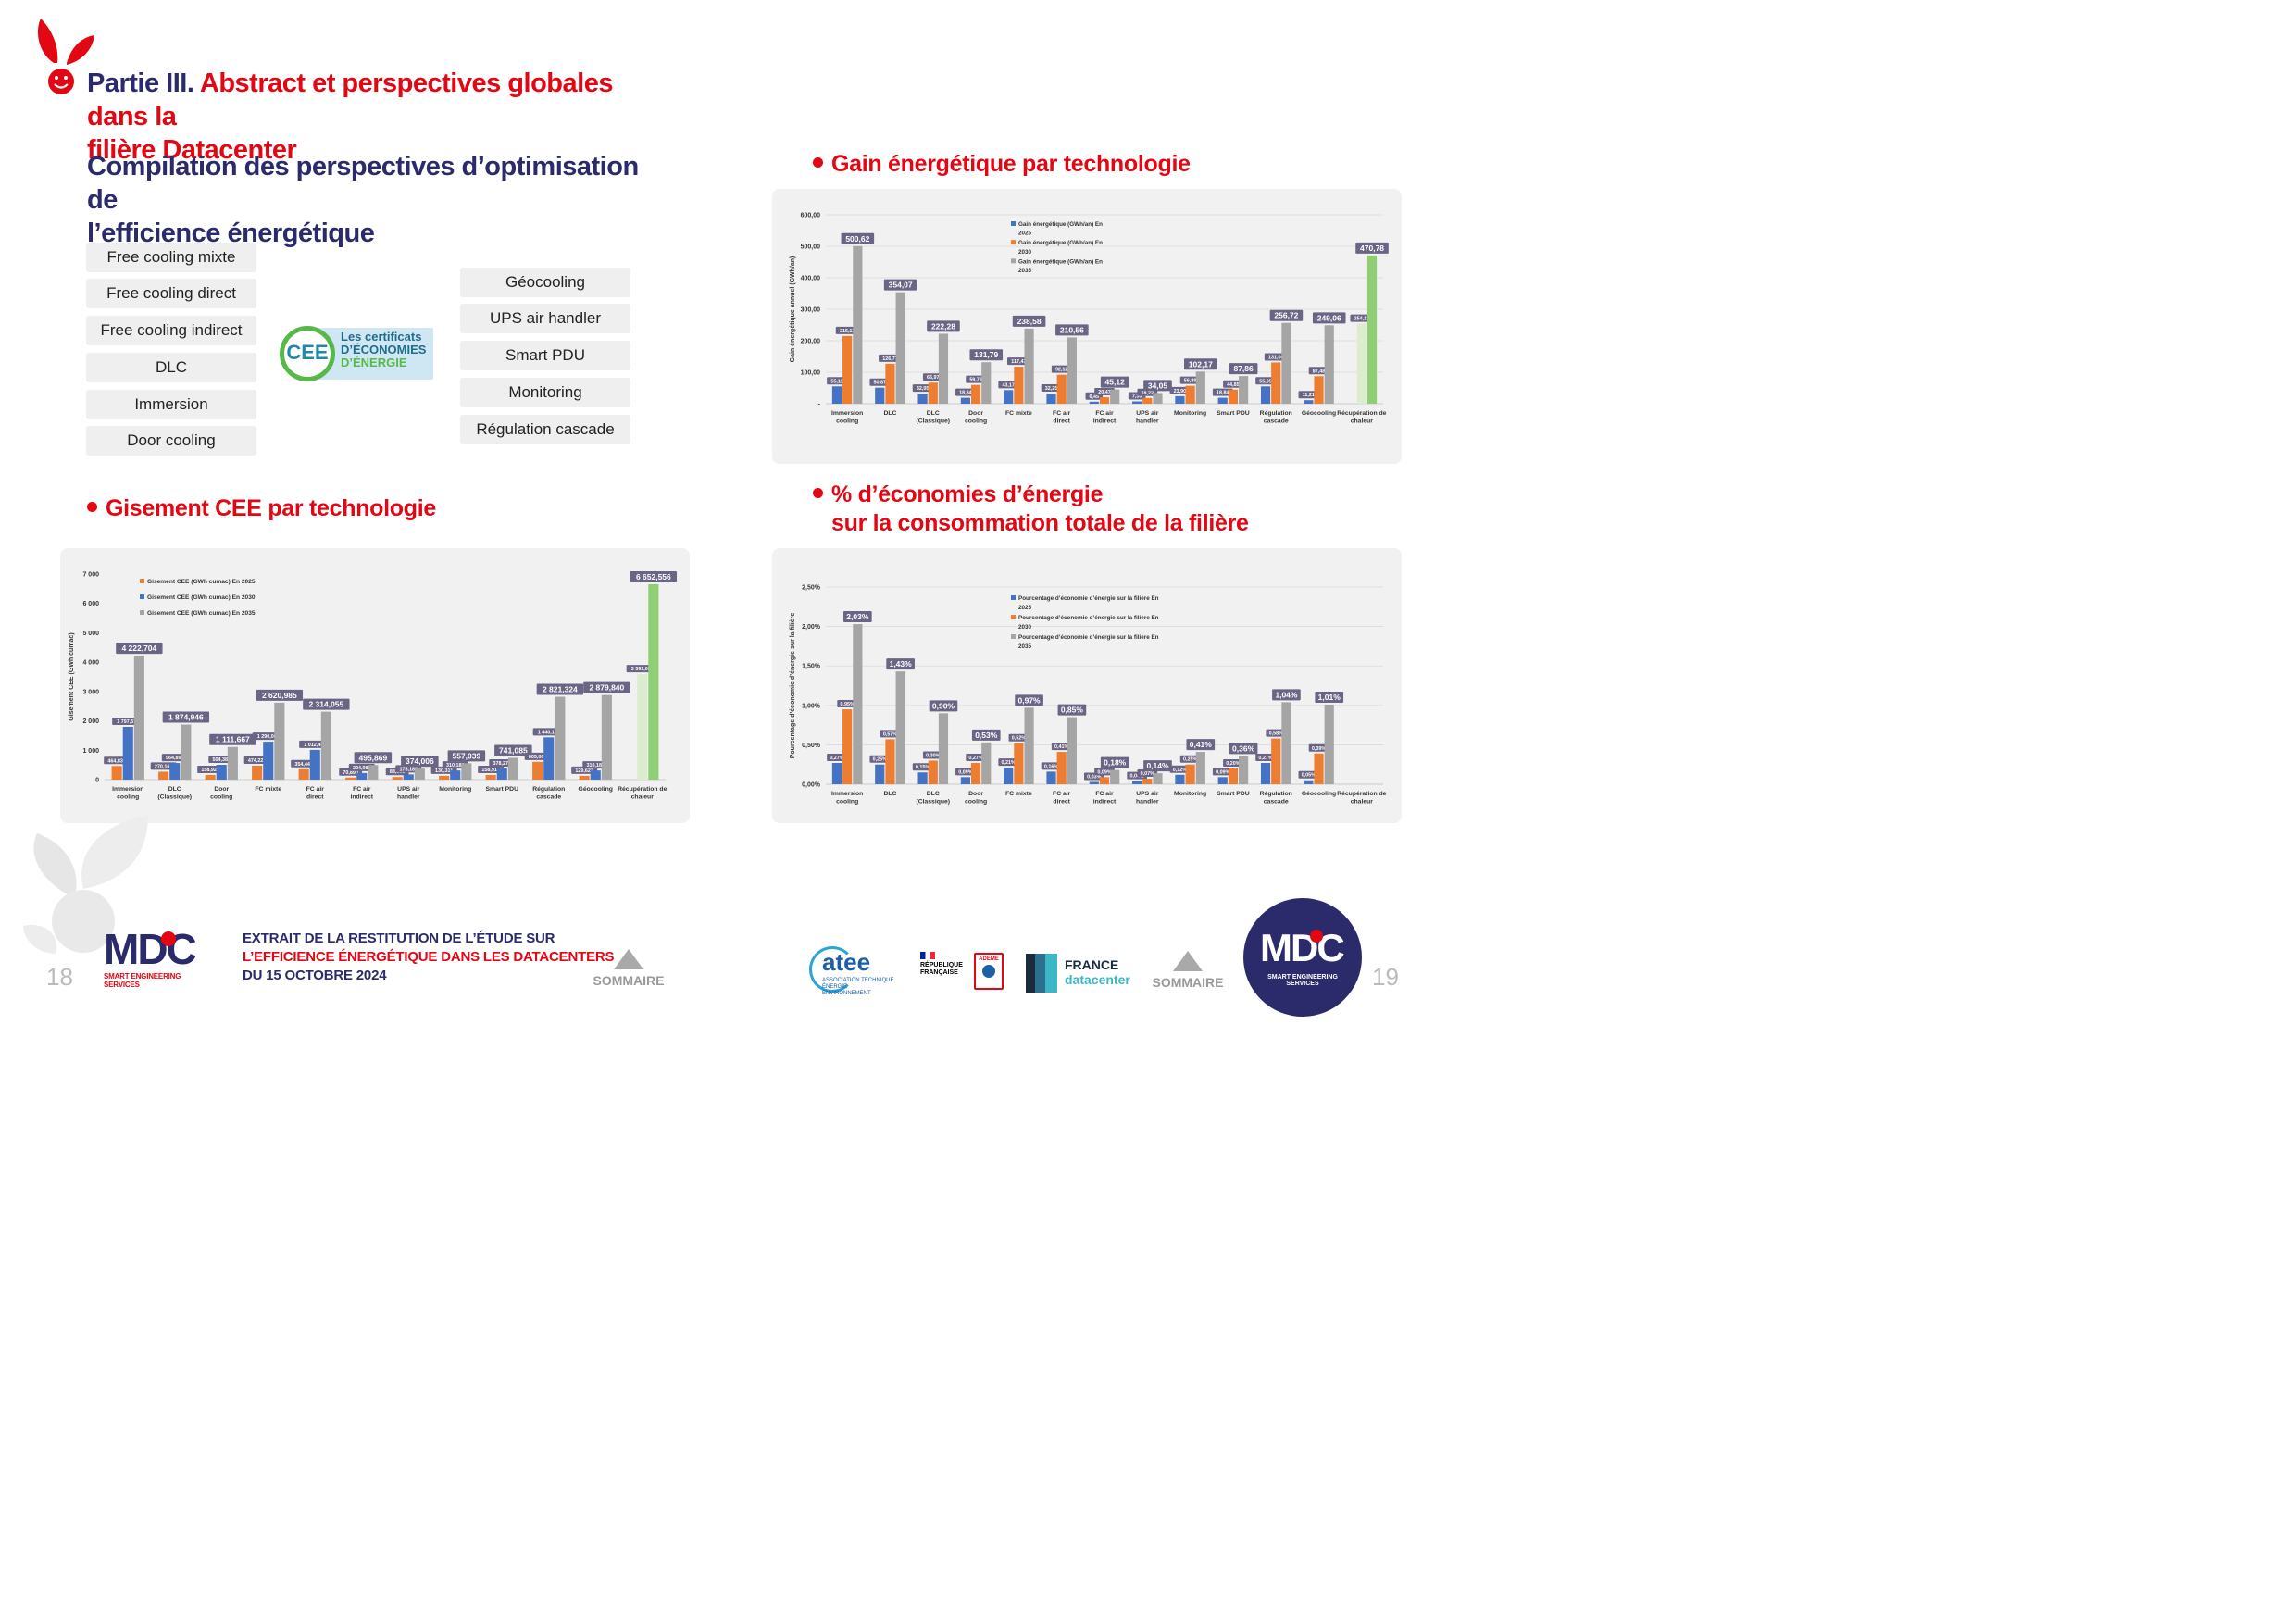  Describe the element at coordinates (201, 613) in the screenshot. I see `legend-label: Gisement CEE (GWh cumac) En 2035` at that location.